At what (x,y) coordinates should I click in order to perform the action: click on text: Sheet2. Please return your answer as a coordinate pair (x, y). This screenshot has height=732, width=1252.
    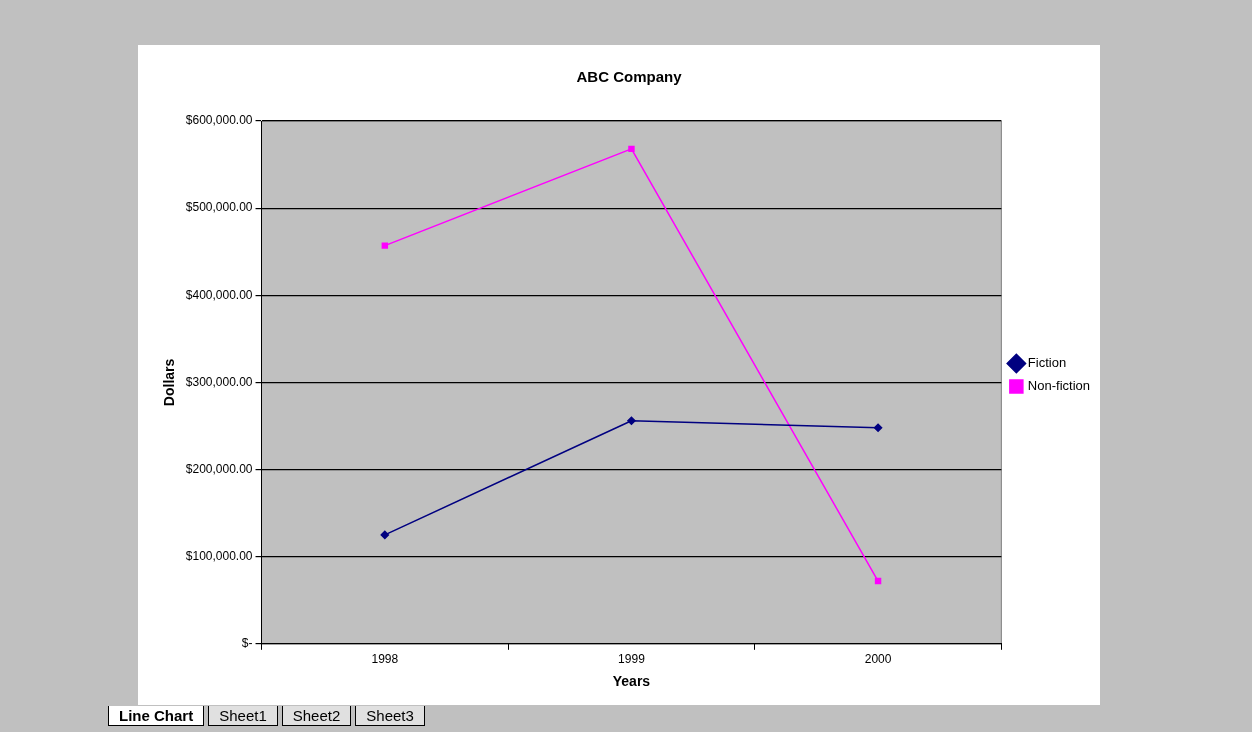
    Looking at the image, I should click on (316, 716).